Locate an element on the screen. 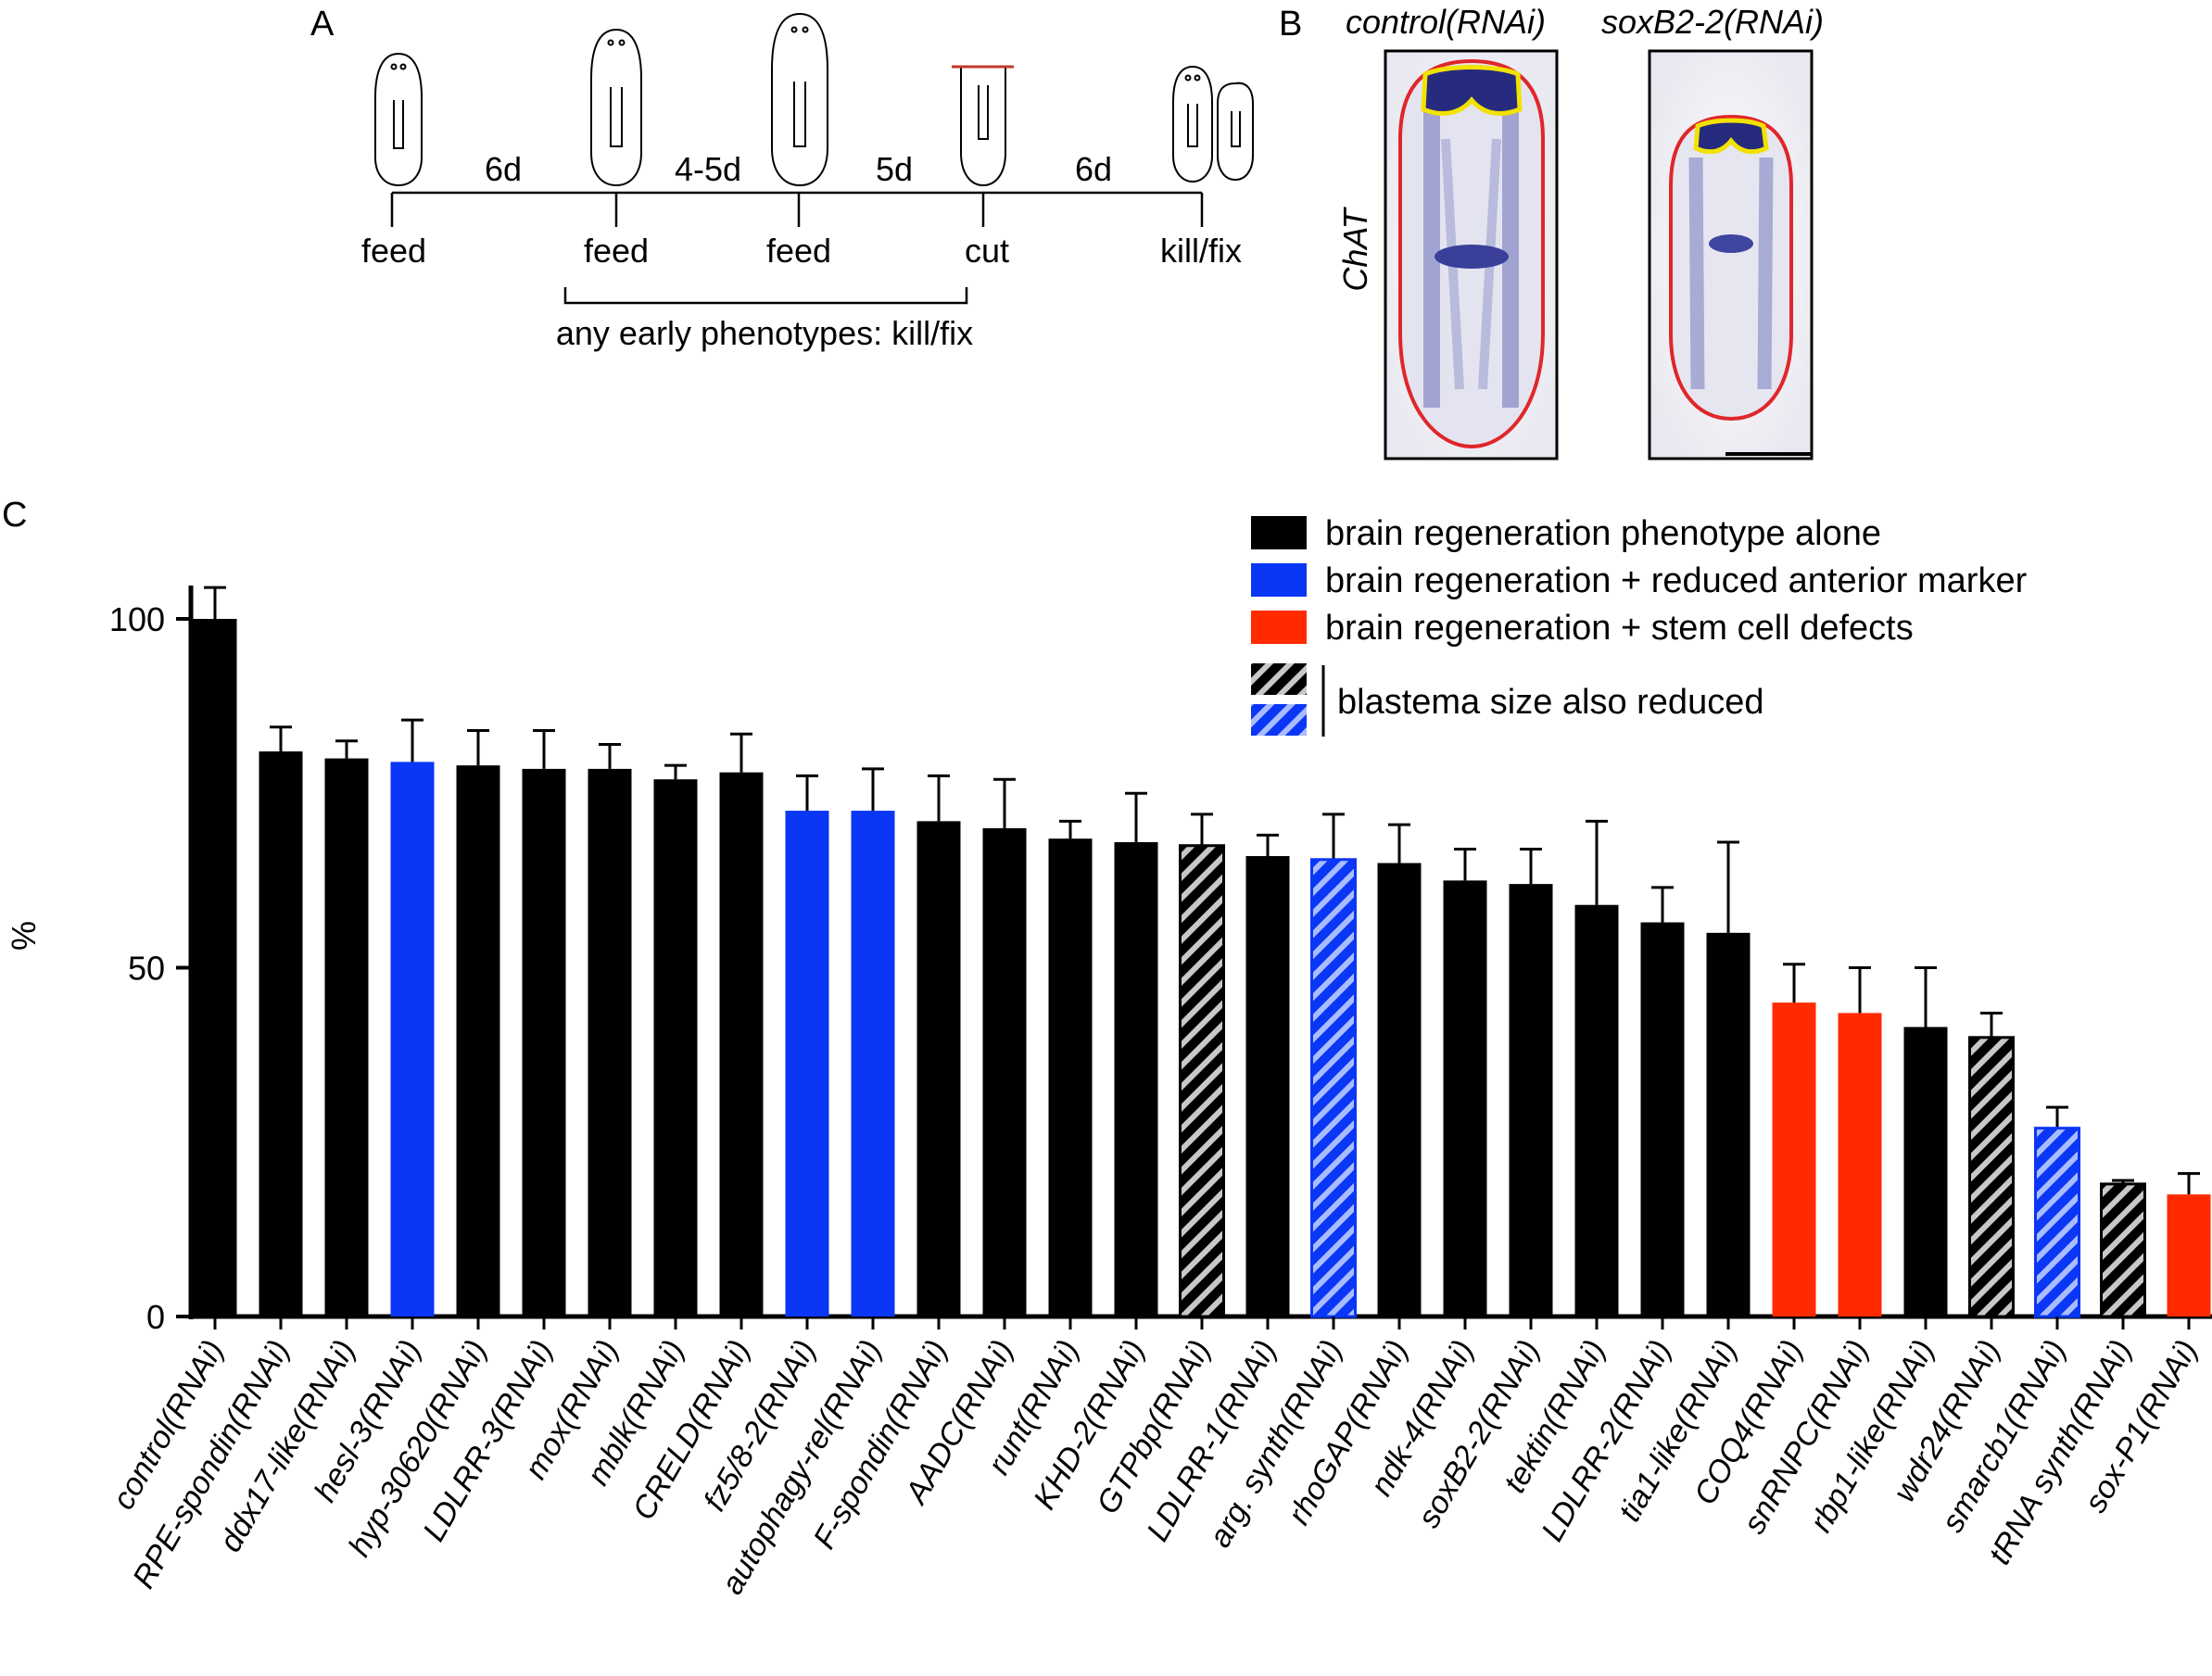  legend-label-hatched: blastema size also reduced is located at coordinates (1550, 702).